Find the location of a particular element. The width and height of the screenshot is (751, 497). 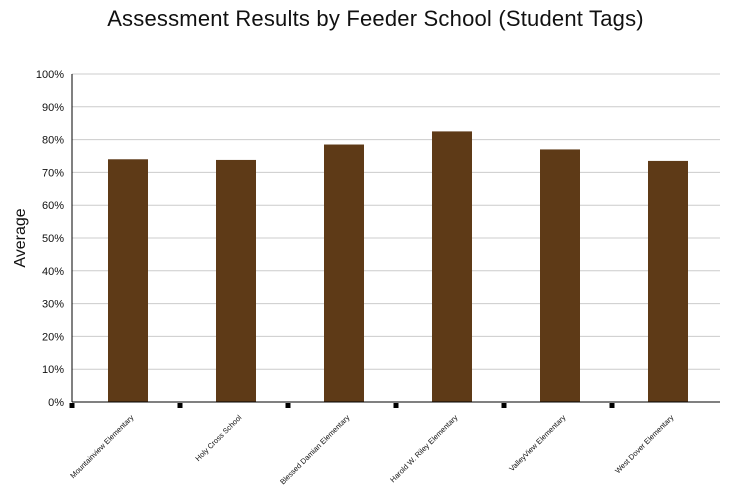

x-category-label: Holy Cross School is located at coordinates (218, 438).